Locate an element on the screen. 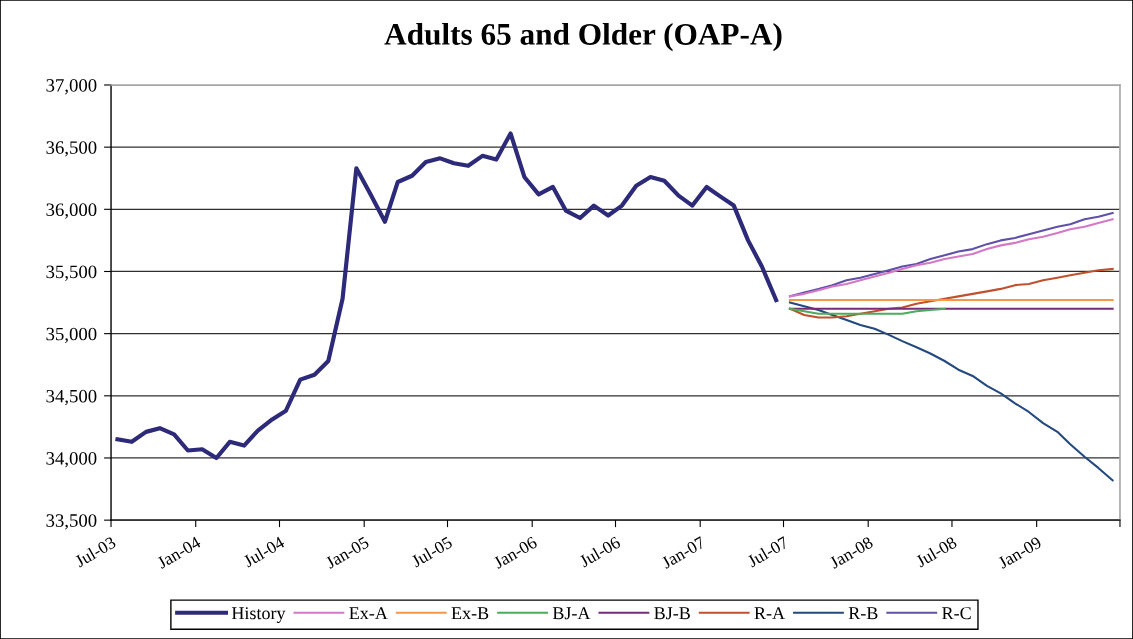 The width and height of the screenshot is (1133, 639). legend-label: R-A is located at coordinates (769, 613).